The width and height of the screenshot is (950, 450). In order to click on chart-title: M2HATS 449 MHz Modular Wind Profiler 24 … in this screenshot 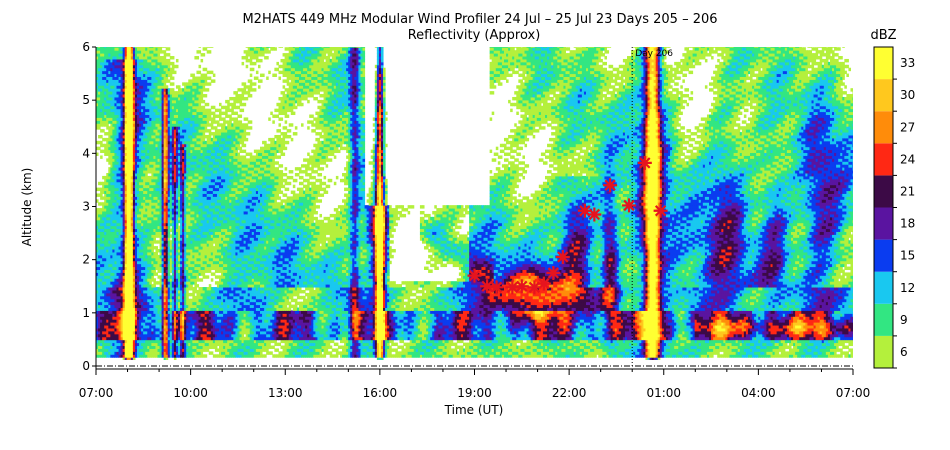, I will do `click(479, 19)`.